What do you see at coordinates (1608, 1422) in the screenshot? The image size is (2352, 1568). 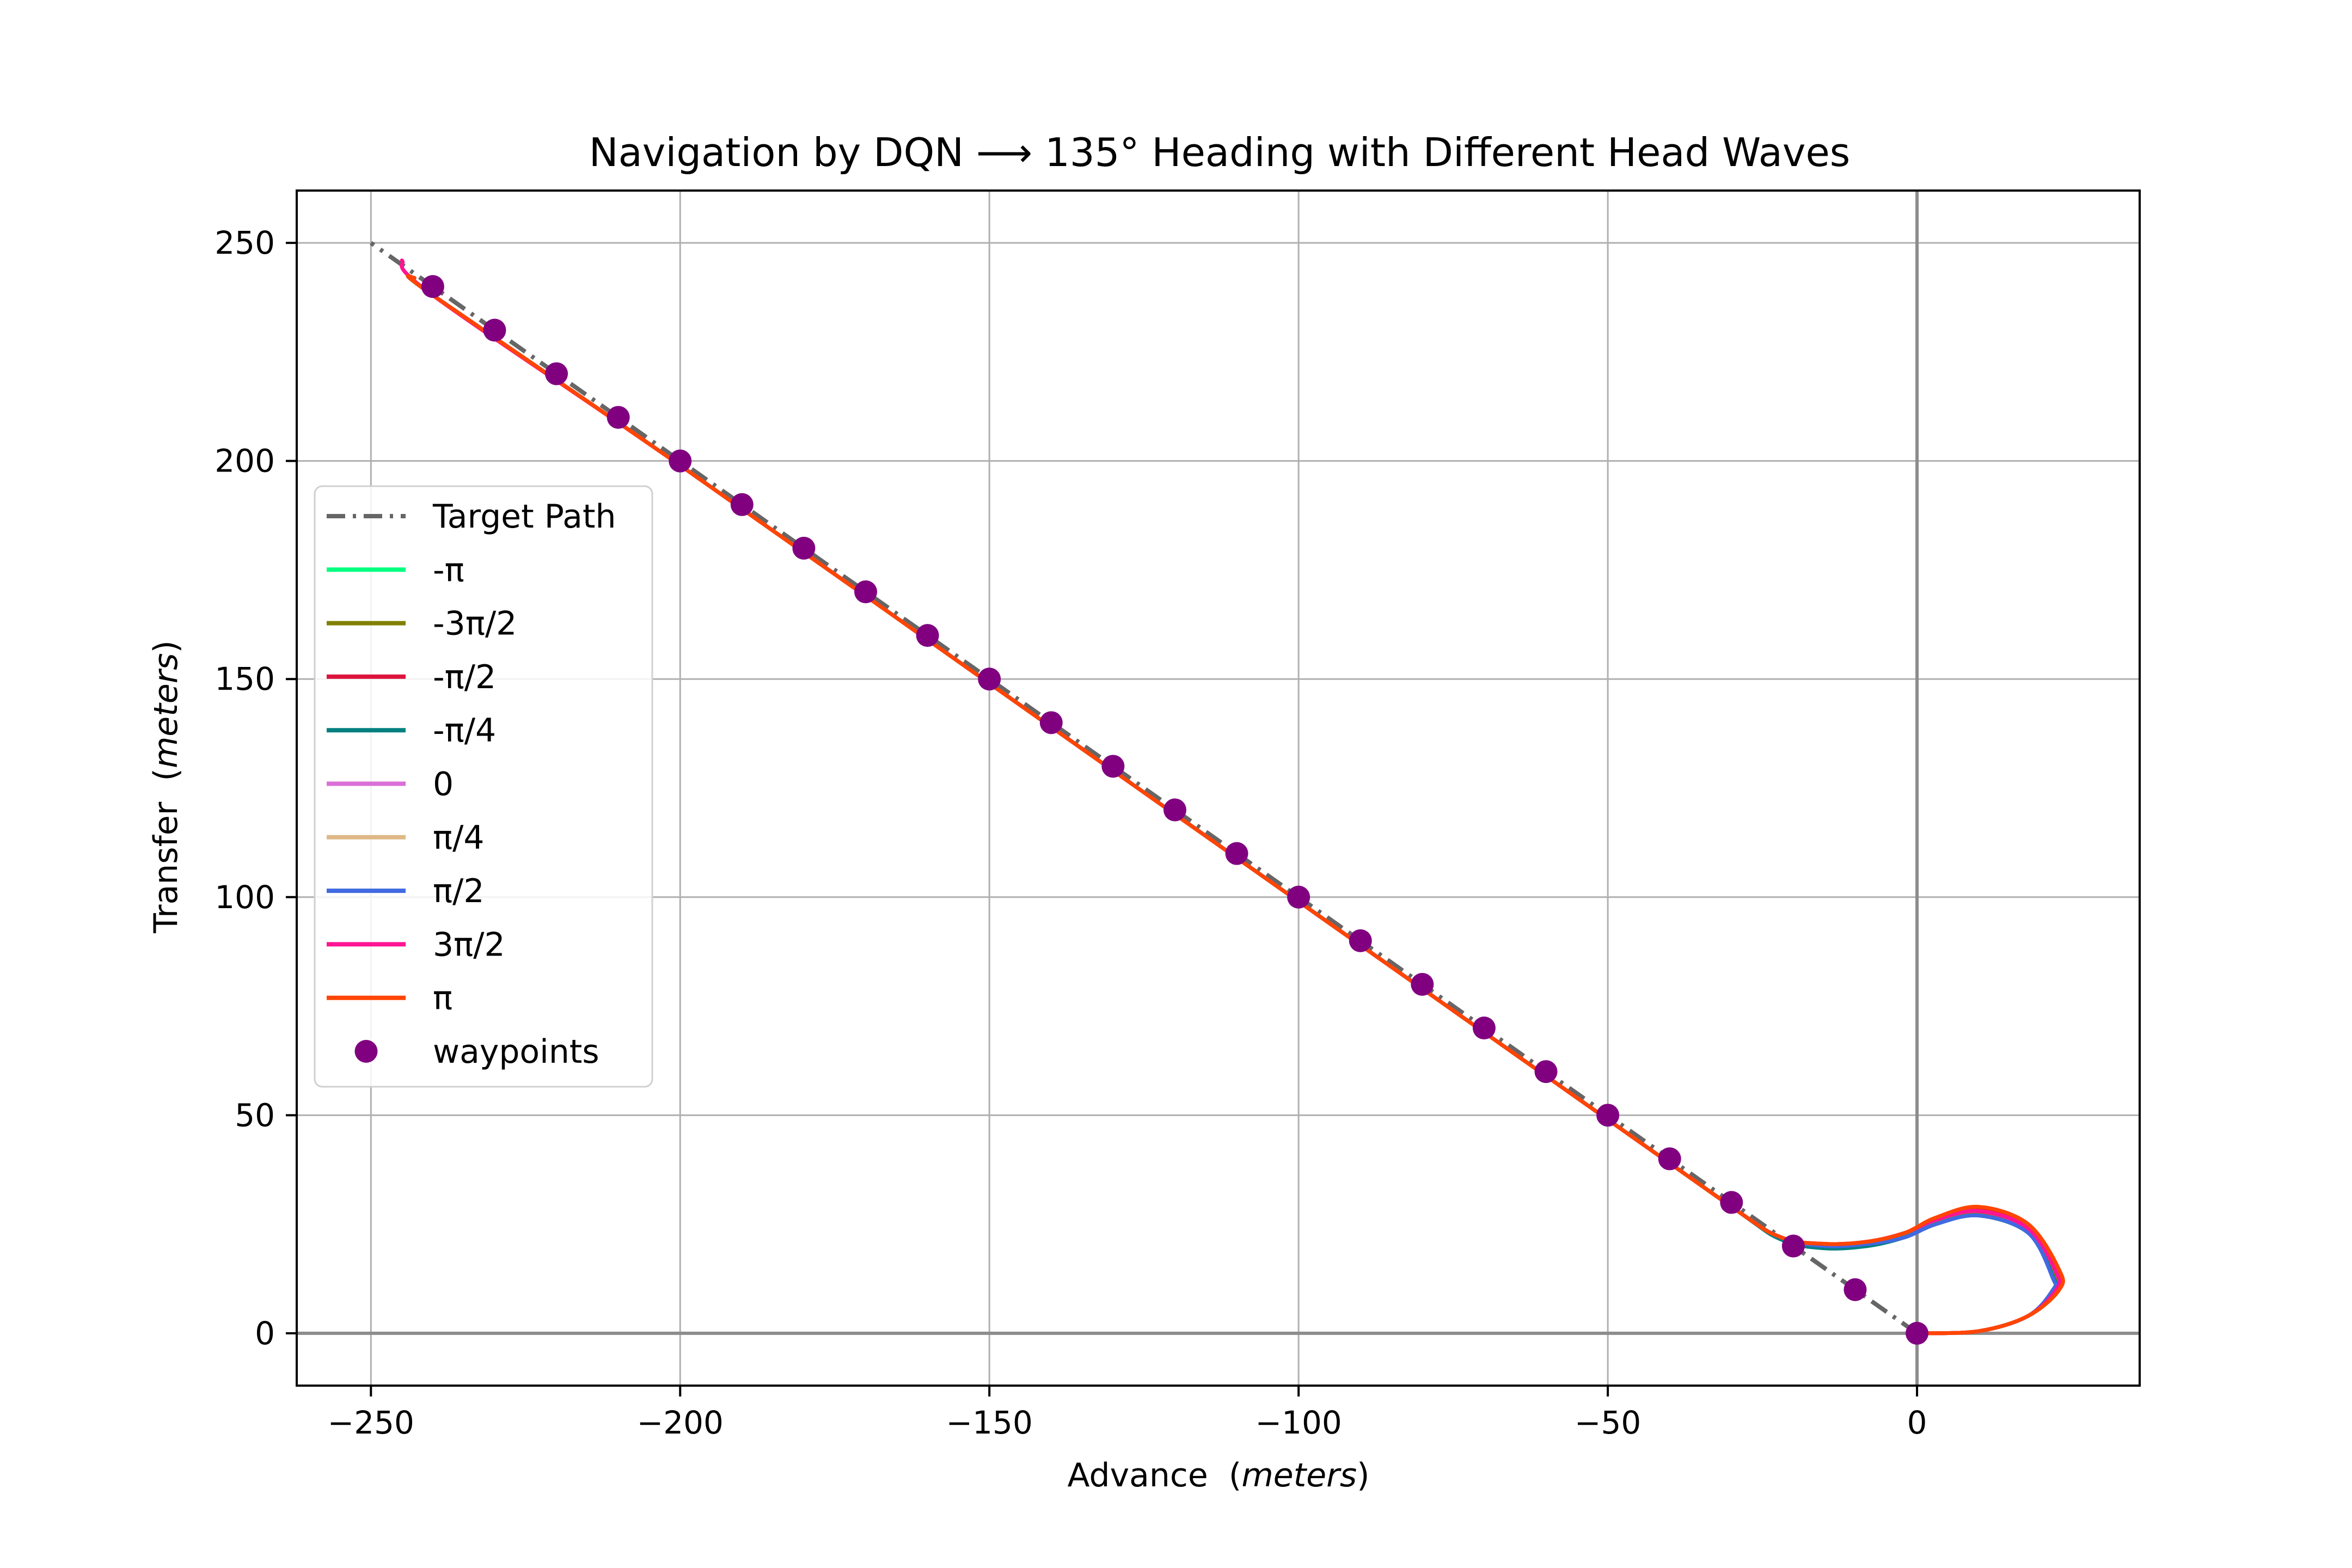 I see `x-tick-label-4: −50` at bounding box center [1608, 1422].